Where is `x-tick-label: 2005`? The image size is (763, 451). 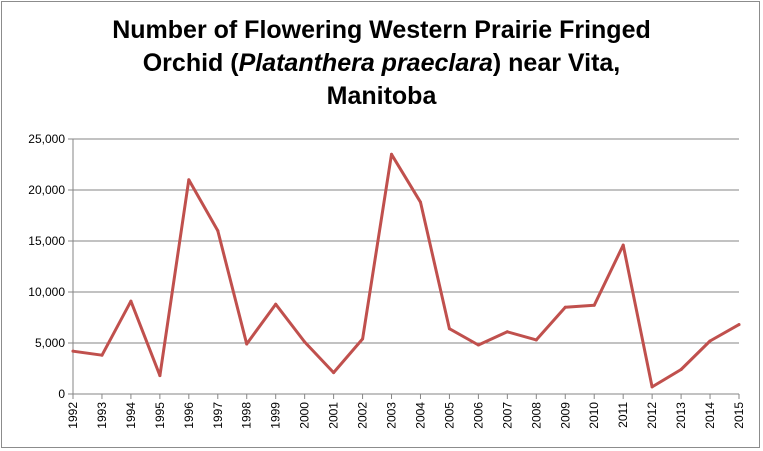
x-tick-label: 2005 is located at coordinates (449, 415).